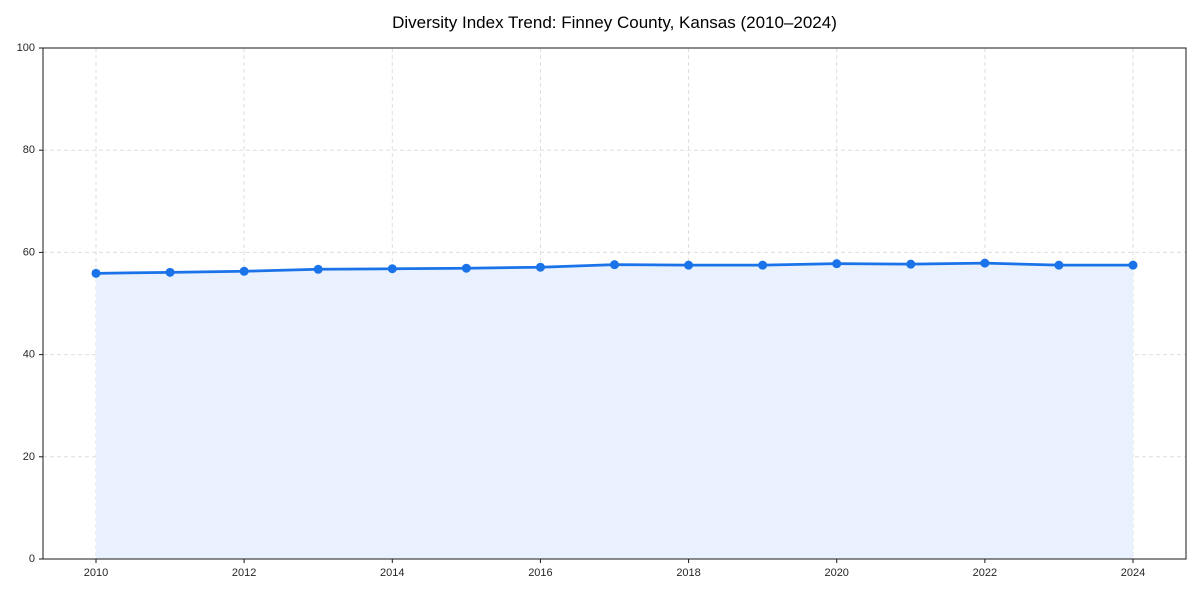 This screenshot has height=600, width=1200. I want to click on y-tick-label-60: 60, so click(29, 252).